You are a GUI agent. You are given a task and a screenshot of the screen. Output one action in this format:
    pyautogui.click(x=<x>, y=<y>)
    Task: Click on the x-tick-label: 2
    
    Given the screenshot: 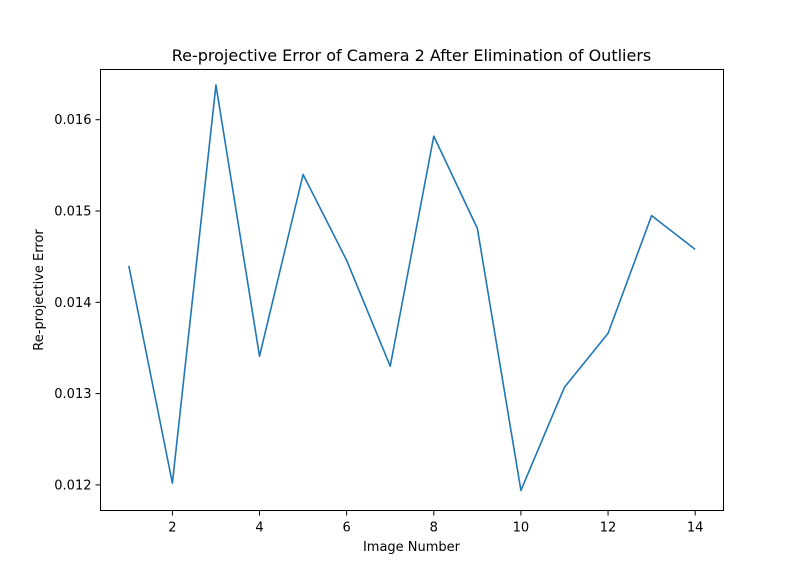 What is the action you would take?
    pyautogui.click(x=172, y=528)
    